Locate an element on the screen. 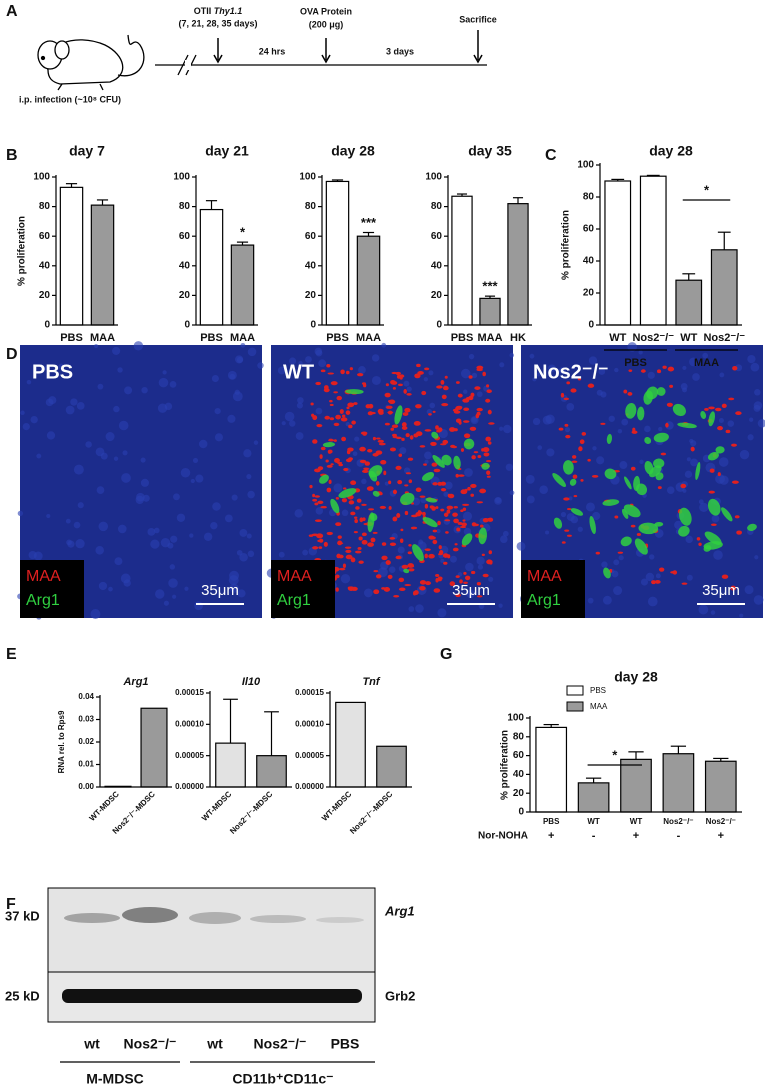 The height and width of the screenshot is (1089, 765). y-tick-label: 100 is located at coordinates (307, 177).